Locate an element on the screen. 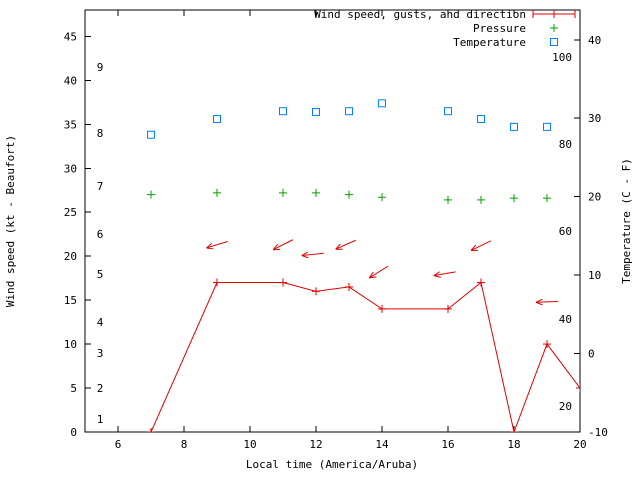 Image resolution: width=640 pixels, height=480 pixels. x-tick-label: 18 is located at coordinates (513, 444).